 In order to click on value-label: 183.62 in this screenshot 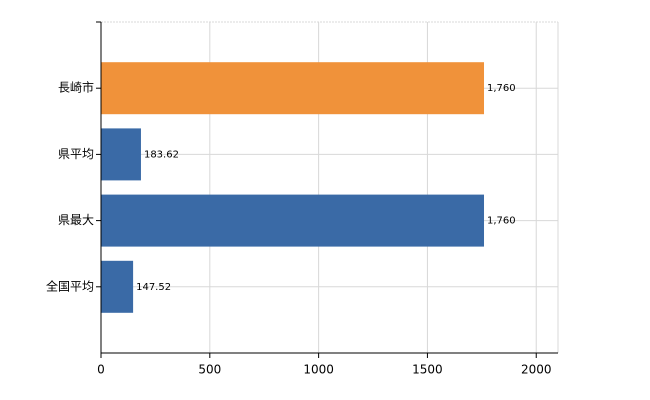, I will do `click(161, 154)`.